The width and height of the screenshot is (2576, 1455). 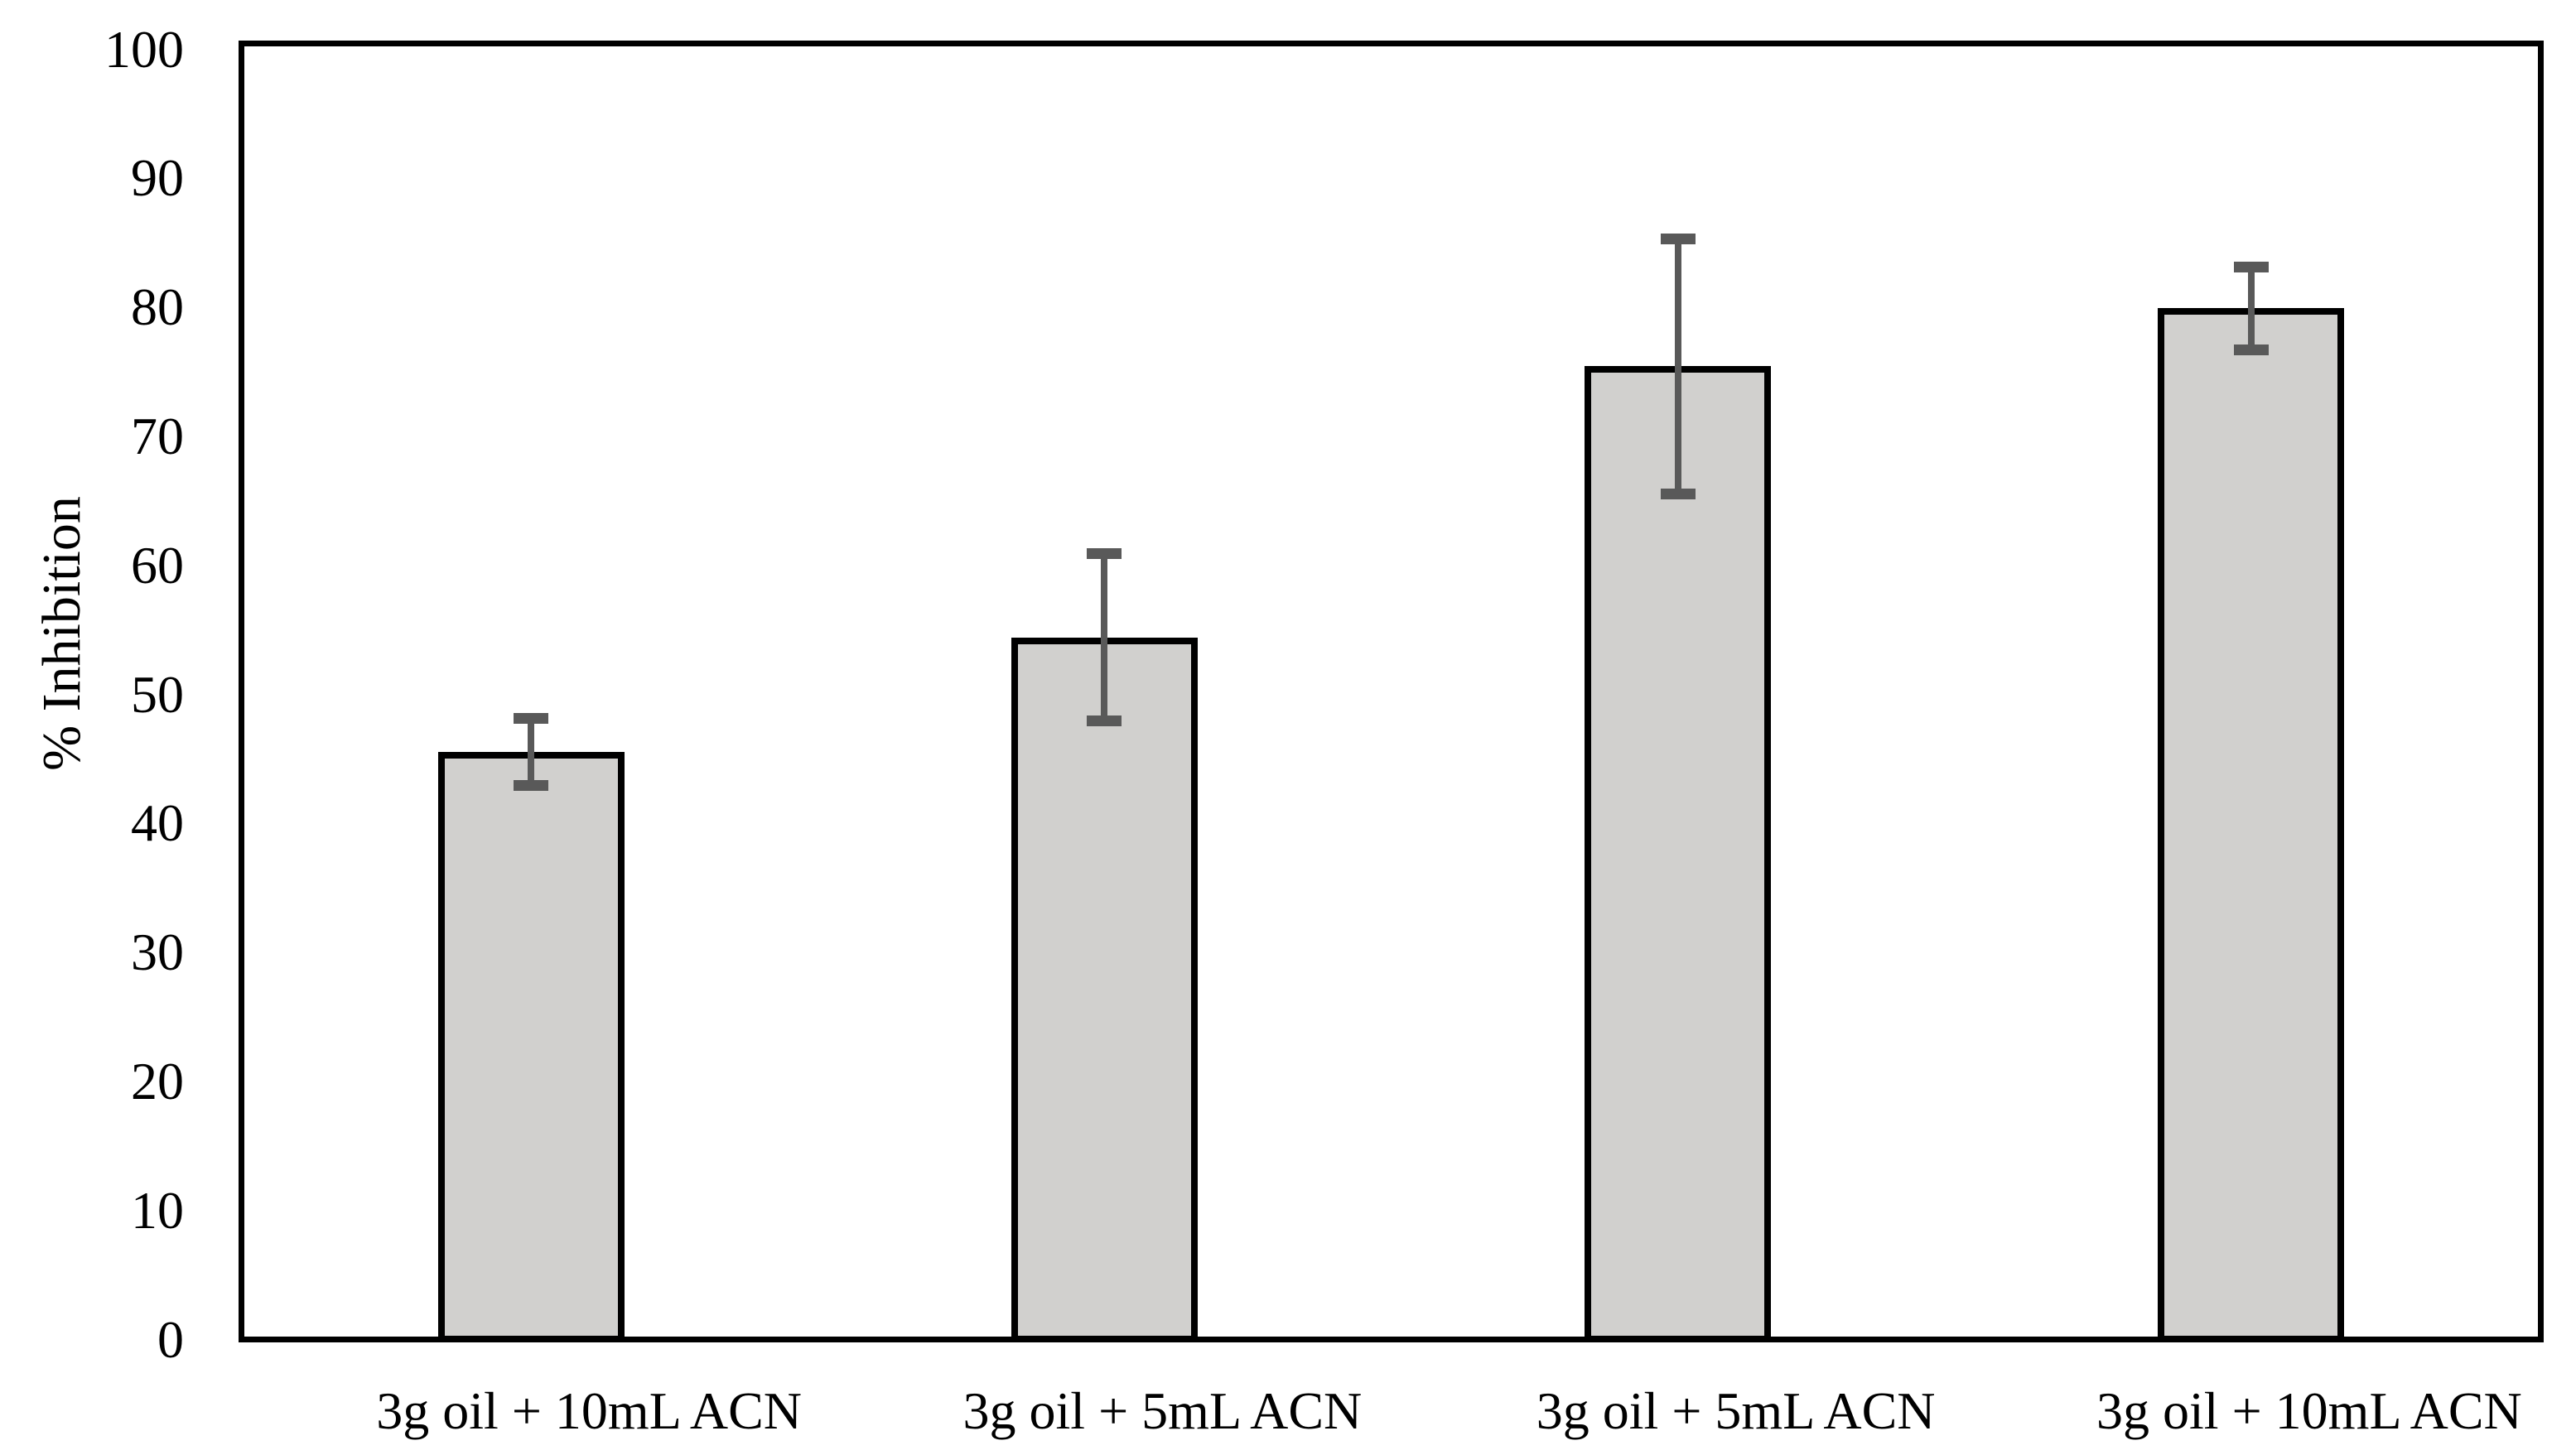 I want to click on y-tick-label: 60, so click(x=157, y=565).